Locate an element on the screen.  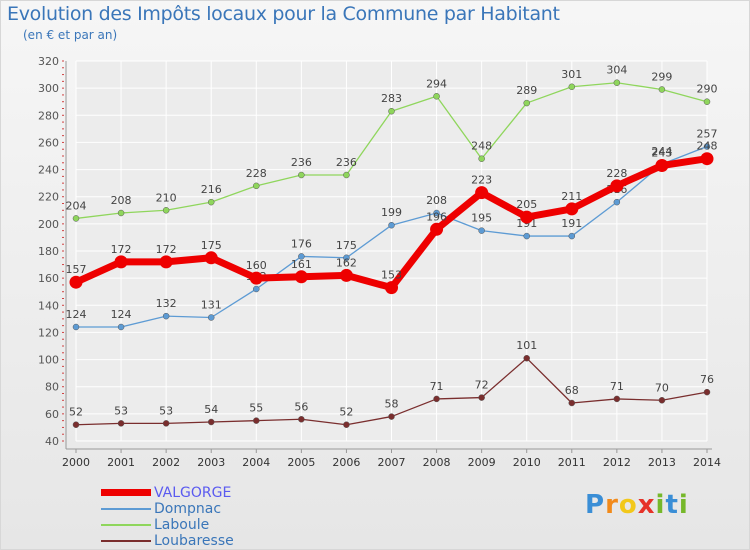
data-label-valgorge: 172 is located at coordinates (121, 249).